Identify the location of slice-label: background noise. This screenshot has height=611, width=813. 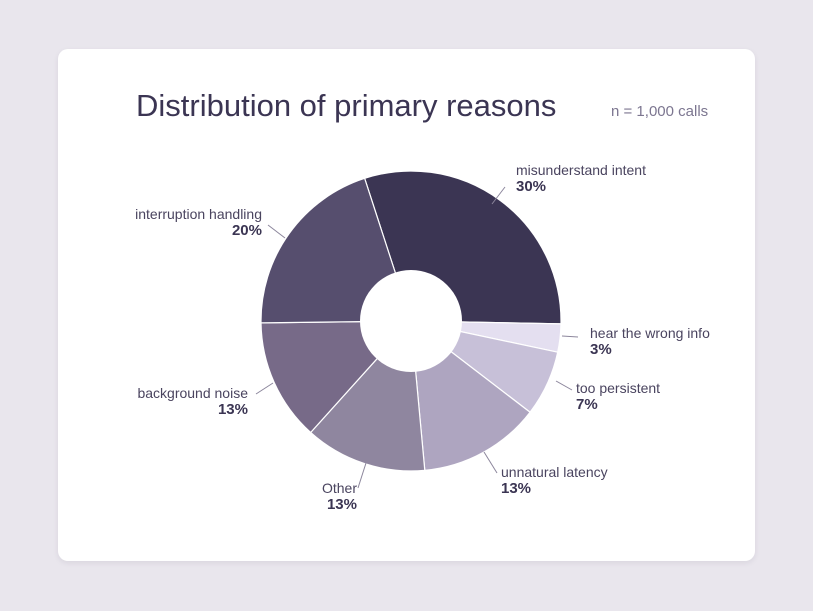
(192, 393).